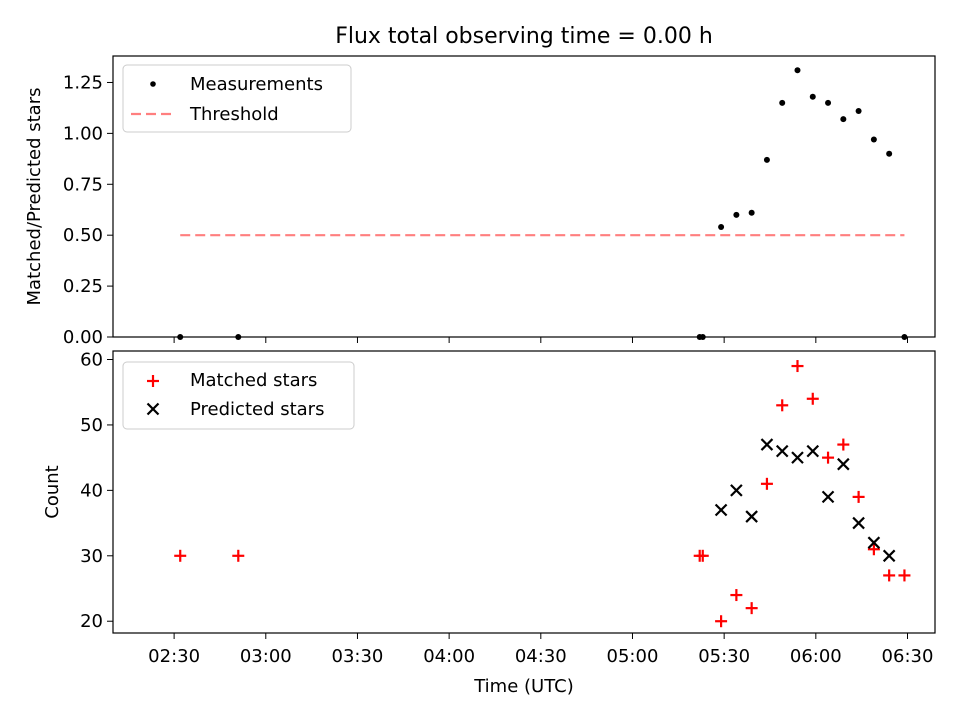 This screenshot has width=960, height=720. I want to click on bottom-y-axis-label: Count, so click(52, 491).